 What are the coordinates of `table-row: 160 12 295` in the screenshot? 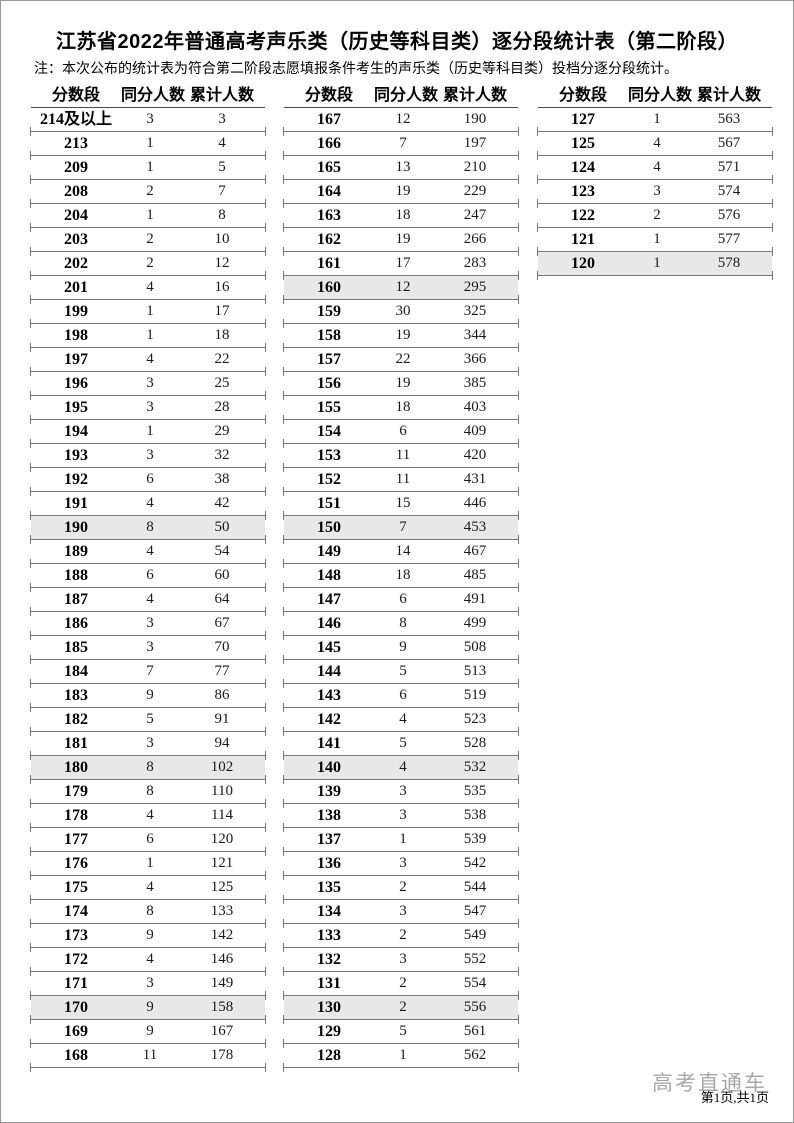 It's located at (401, 290).